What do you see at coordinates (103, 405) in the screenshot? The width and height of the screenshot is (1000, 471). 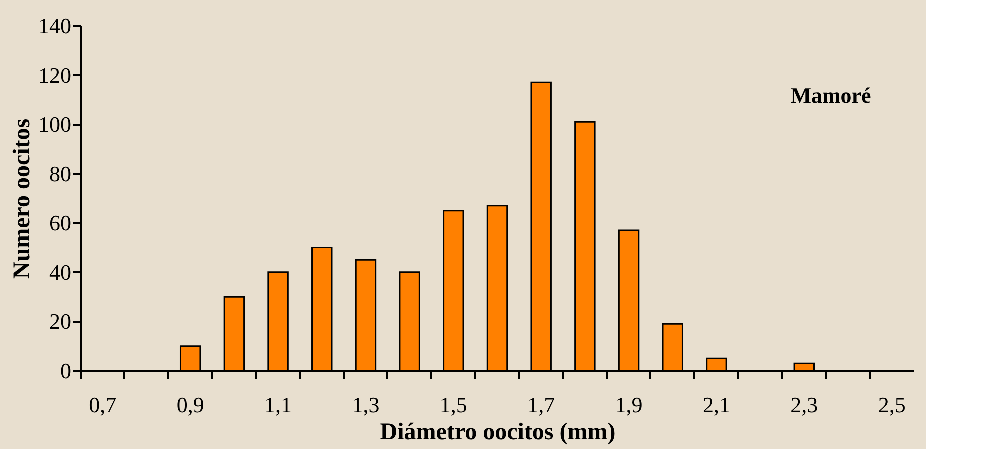 I see `x-tick-label: 0,7` at bounding box center [103, 405].